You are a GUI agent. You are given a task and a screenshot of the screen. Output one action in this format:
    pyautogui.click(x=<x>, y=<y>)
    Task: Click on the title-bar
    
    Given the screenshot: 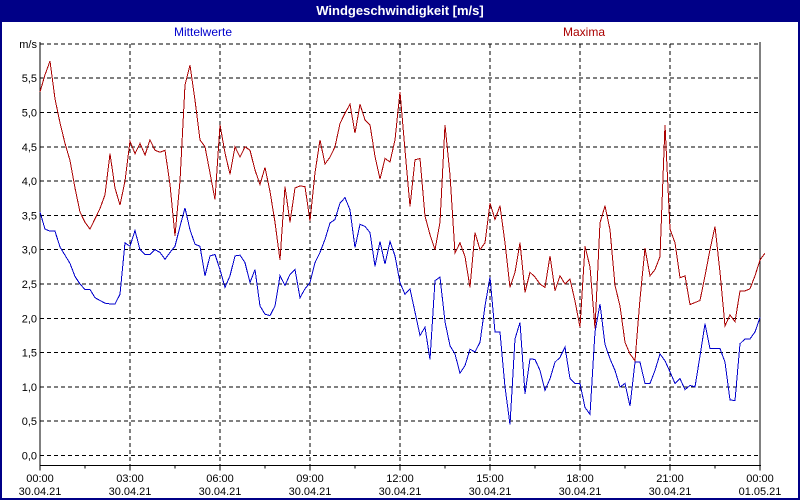 What is the action you would take?
    pyautogui.click(x=400, y=11)
    